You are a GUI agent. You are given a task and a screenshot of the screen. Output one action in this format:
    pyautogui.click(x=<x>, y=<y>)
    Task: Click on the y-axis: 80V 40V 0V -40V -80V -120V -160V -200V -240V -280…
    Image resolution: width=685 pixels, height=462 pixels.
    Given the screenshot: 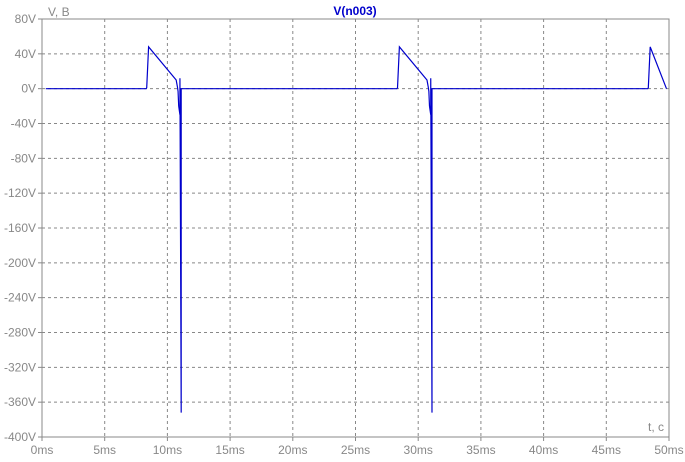 What is the action you would take?
    pyautogui.click(x=23, y=228)
    